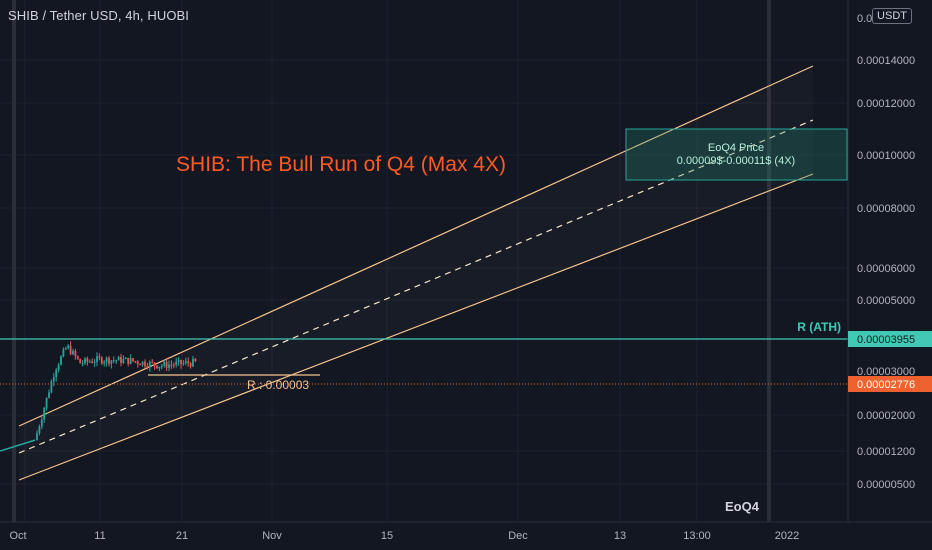  What do you see at coordinates (886, 416) in the screenshot?
I see `y-tick-label: 0.00002000` at bounding box center [886, 416].